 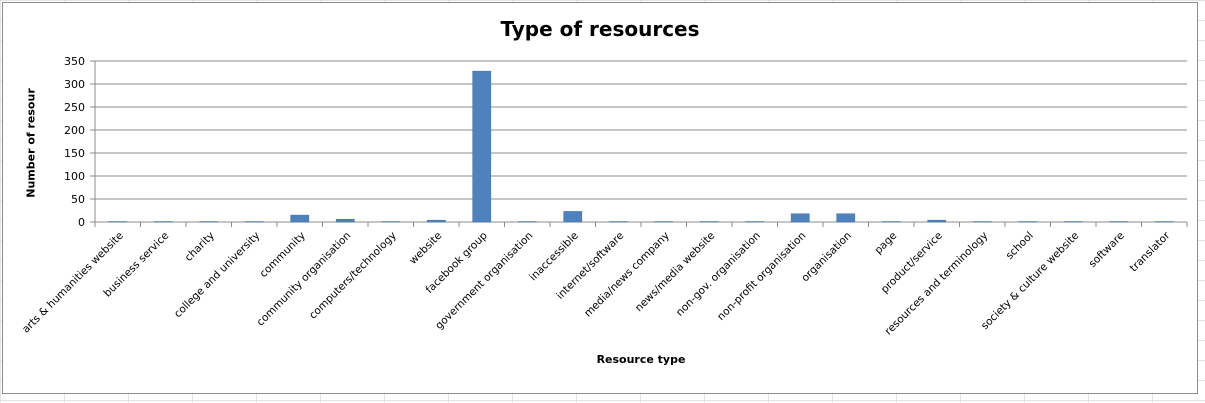 What do you see at coordinates (74, 61) in the screenshot?
I see `y-tick-label: 350` at bounding box center [74, 61].